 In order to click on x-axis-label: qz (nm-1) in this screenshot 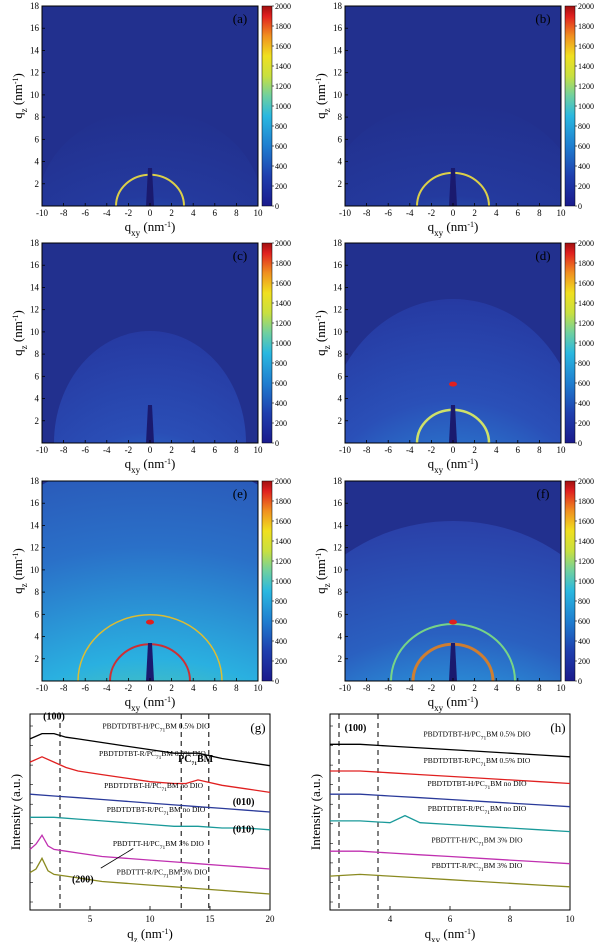, I will do `click(150, 934)`.